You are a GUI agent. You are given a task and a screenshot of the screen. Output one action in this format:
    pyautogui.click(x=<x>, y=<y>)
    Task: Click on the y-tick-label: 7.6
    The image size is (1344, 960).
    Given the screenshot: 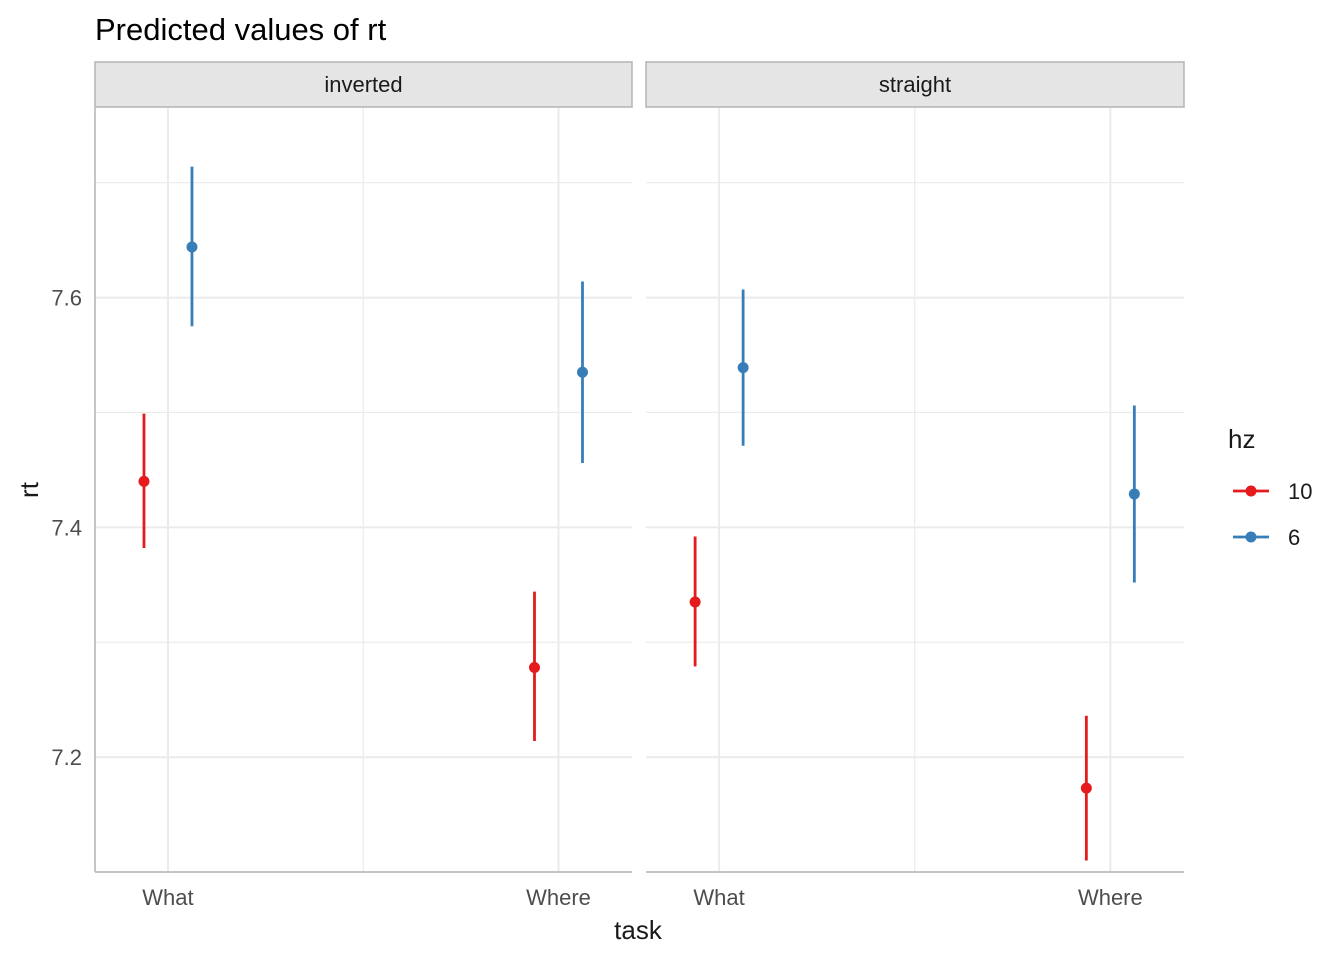 What is the action you would take?
    pyautogui.click(x=66, y=298)
    